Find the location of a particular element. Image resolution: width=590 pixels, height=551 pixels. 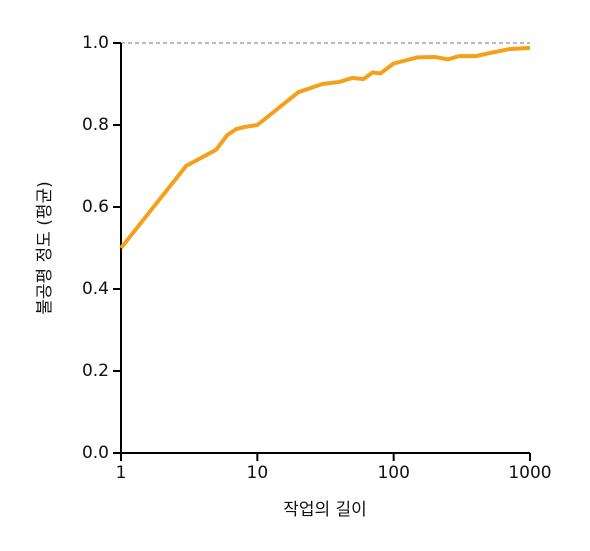

y-tick-label: 1.0 is located at coordinates (95, 43).